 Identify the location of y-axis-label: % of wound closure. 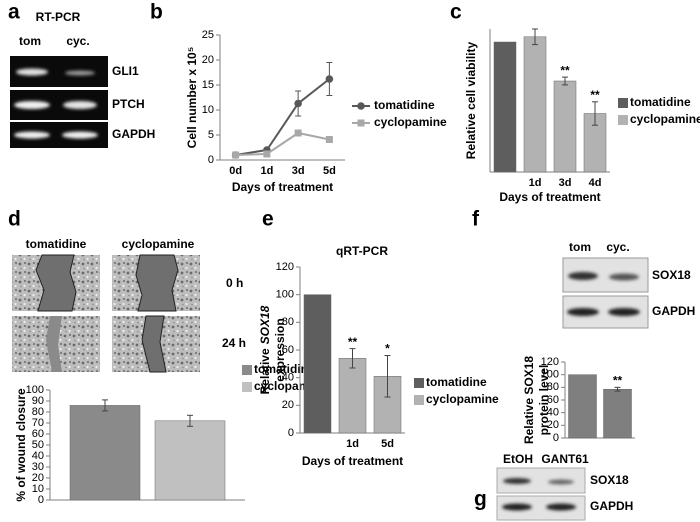
(21, 445).